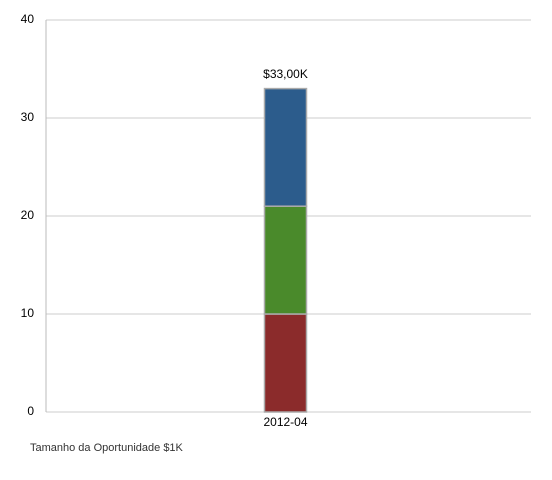 The width and height of the screenshot is (552, 480). I want to click on y-tick-label: 30, so click(28, 117).